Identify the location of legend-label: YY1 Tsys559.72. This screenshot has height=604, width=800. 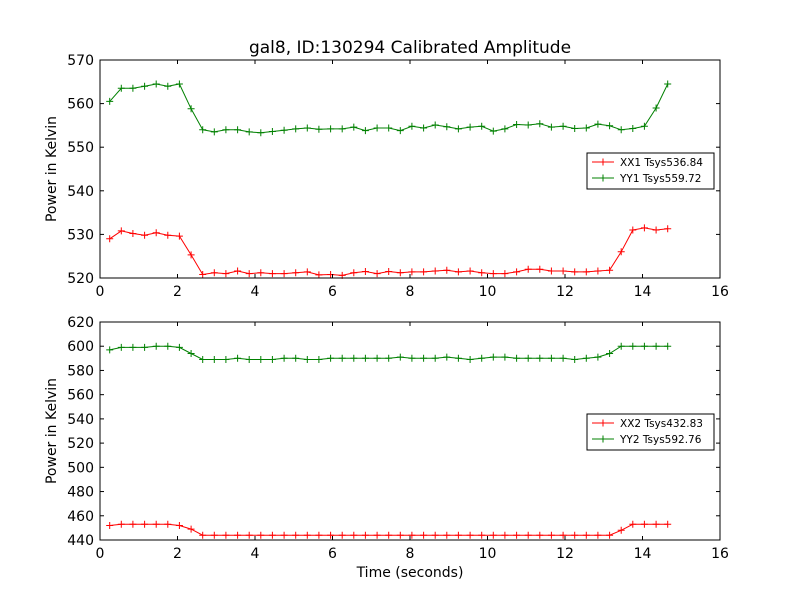
(660, 179).